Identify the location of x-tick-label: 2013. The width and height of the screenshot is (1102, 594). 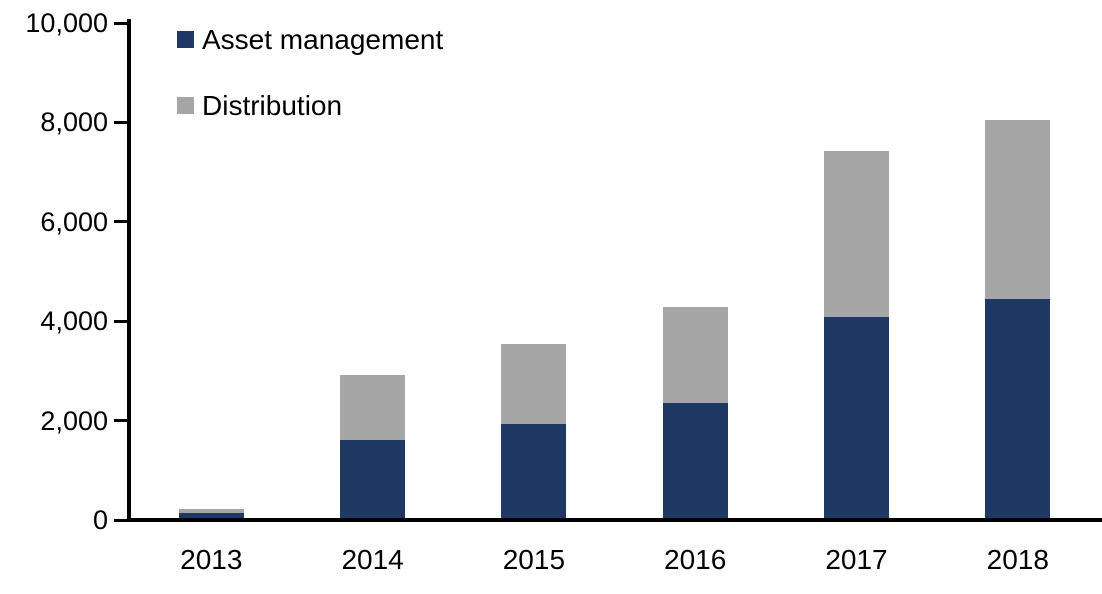
(211, 559).